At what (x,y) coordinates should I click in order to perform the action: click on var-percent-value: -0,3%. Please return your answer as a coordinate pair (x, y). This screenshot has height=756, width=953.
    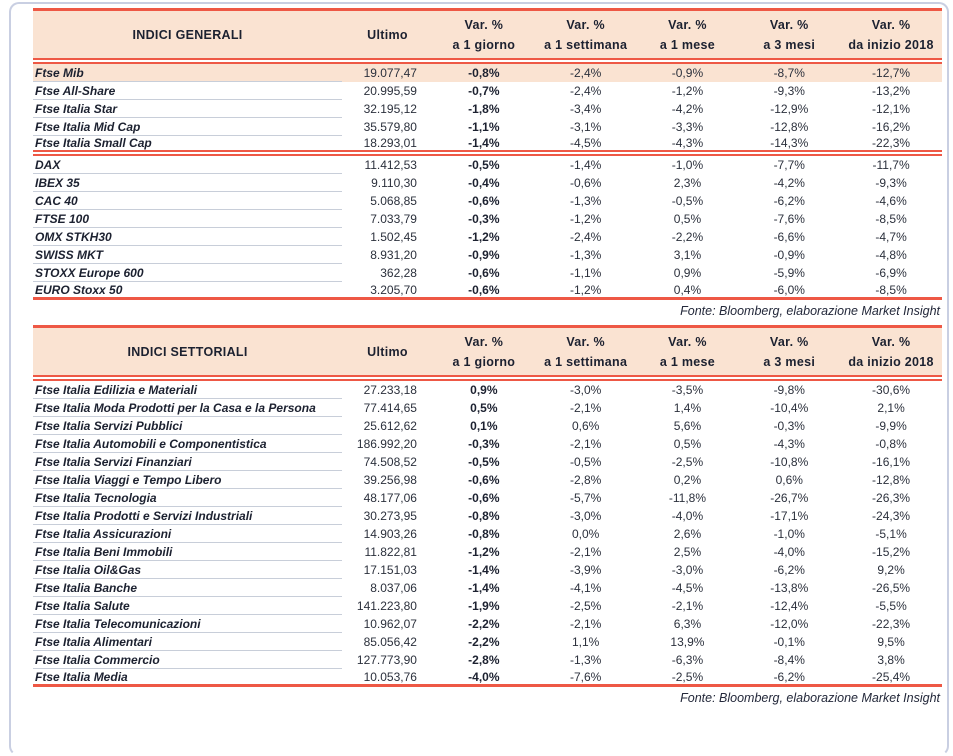
    Looking at the image, I should click on (789, 426).